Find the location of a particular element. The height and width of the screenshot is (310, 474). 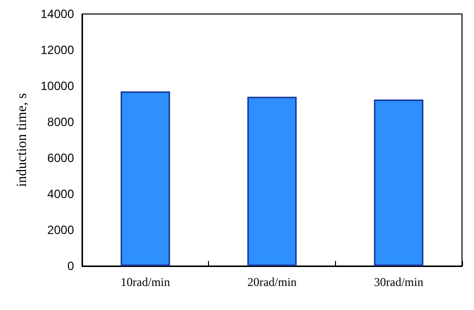

x-tick-label: 10rad/min is located at coordinates (145, 282).